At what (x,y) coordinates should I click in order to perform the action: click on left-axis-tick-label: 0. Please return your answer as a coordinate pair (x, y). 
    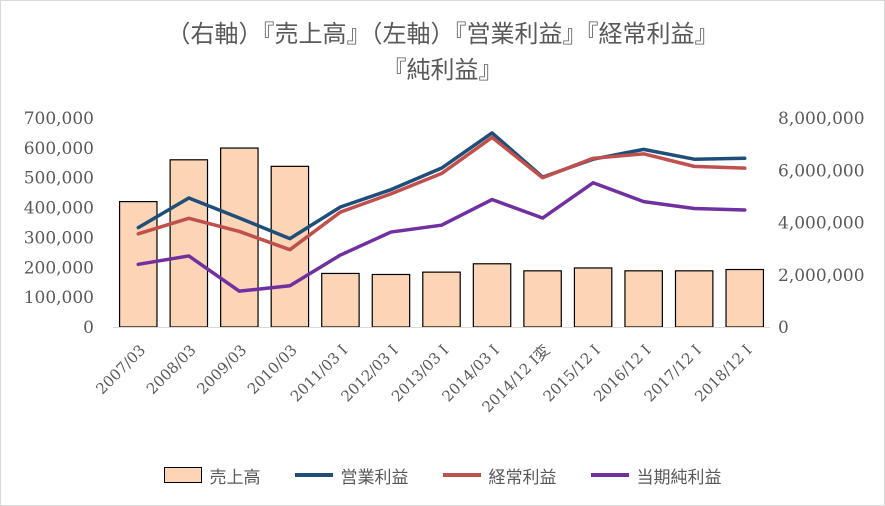
    Looking at the image, I should click on (88, 328).